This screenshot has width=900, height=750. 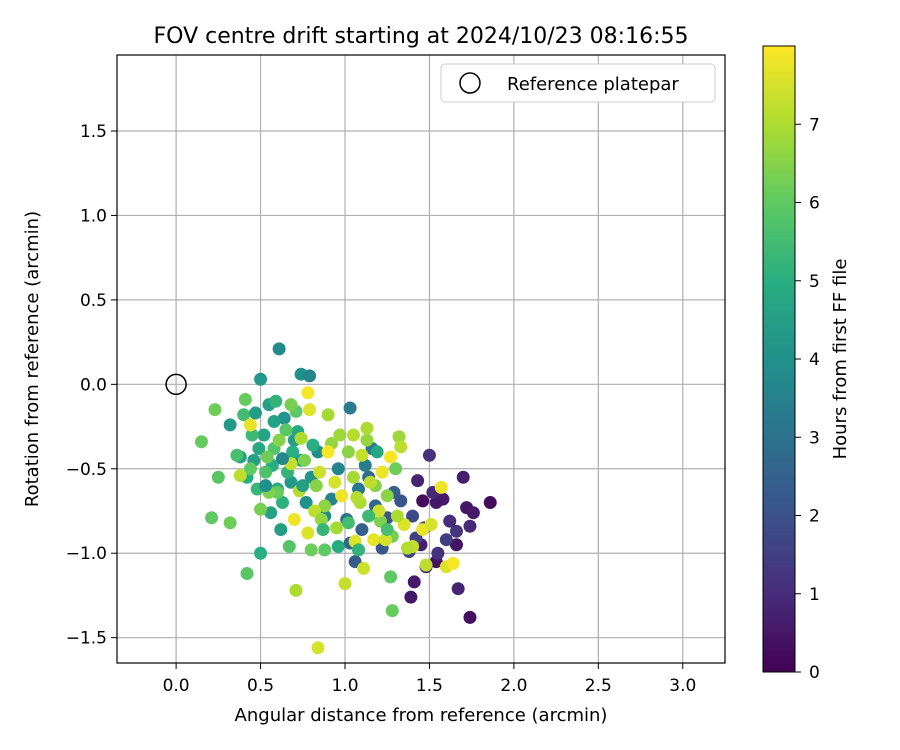 I want to click on colorbar-label: Hours from first FF file, so click(x=840, y=359).